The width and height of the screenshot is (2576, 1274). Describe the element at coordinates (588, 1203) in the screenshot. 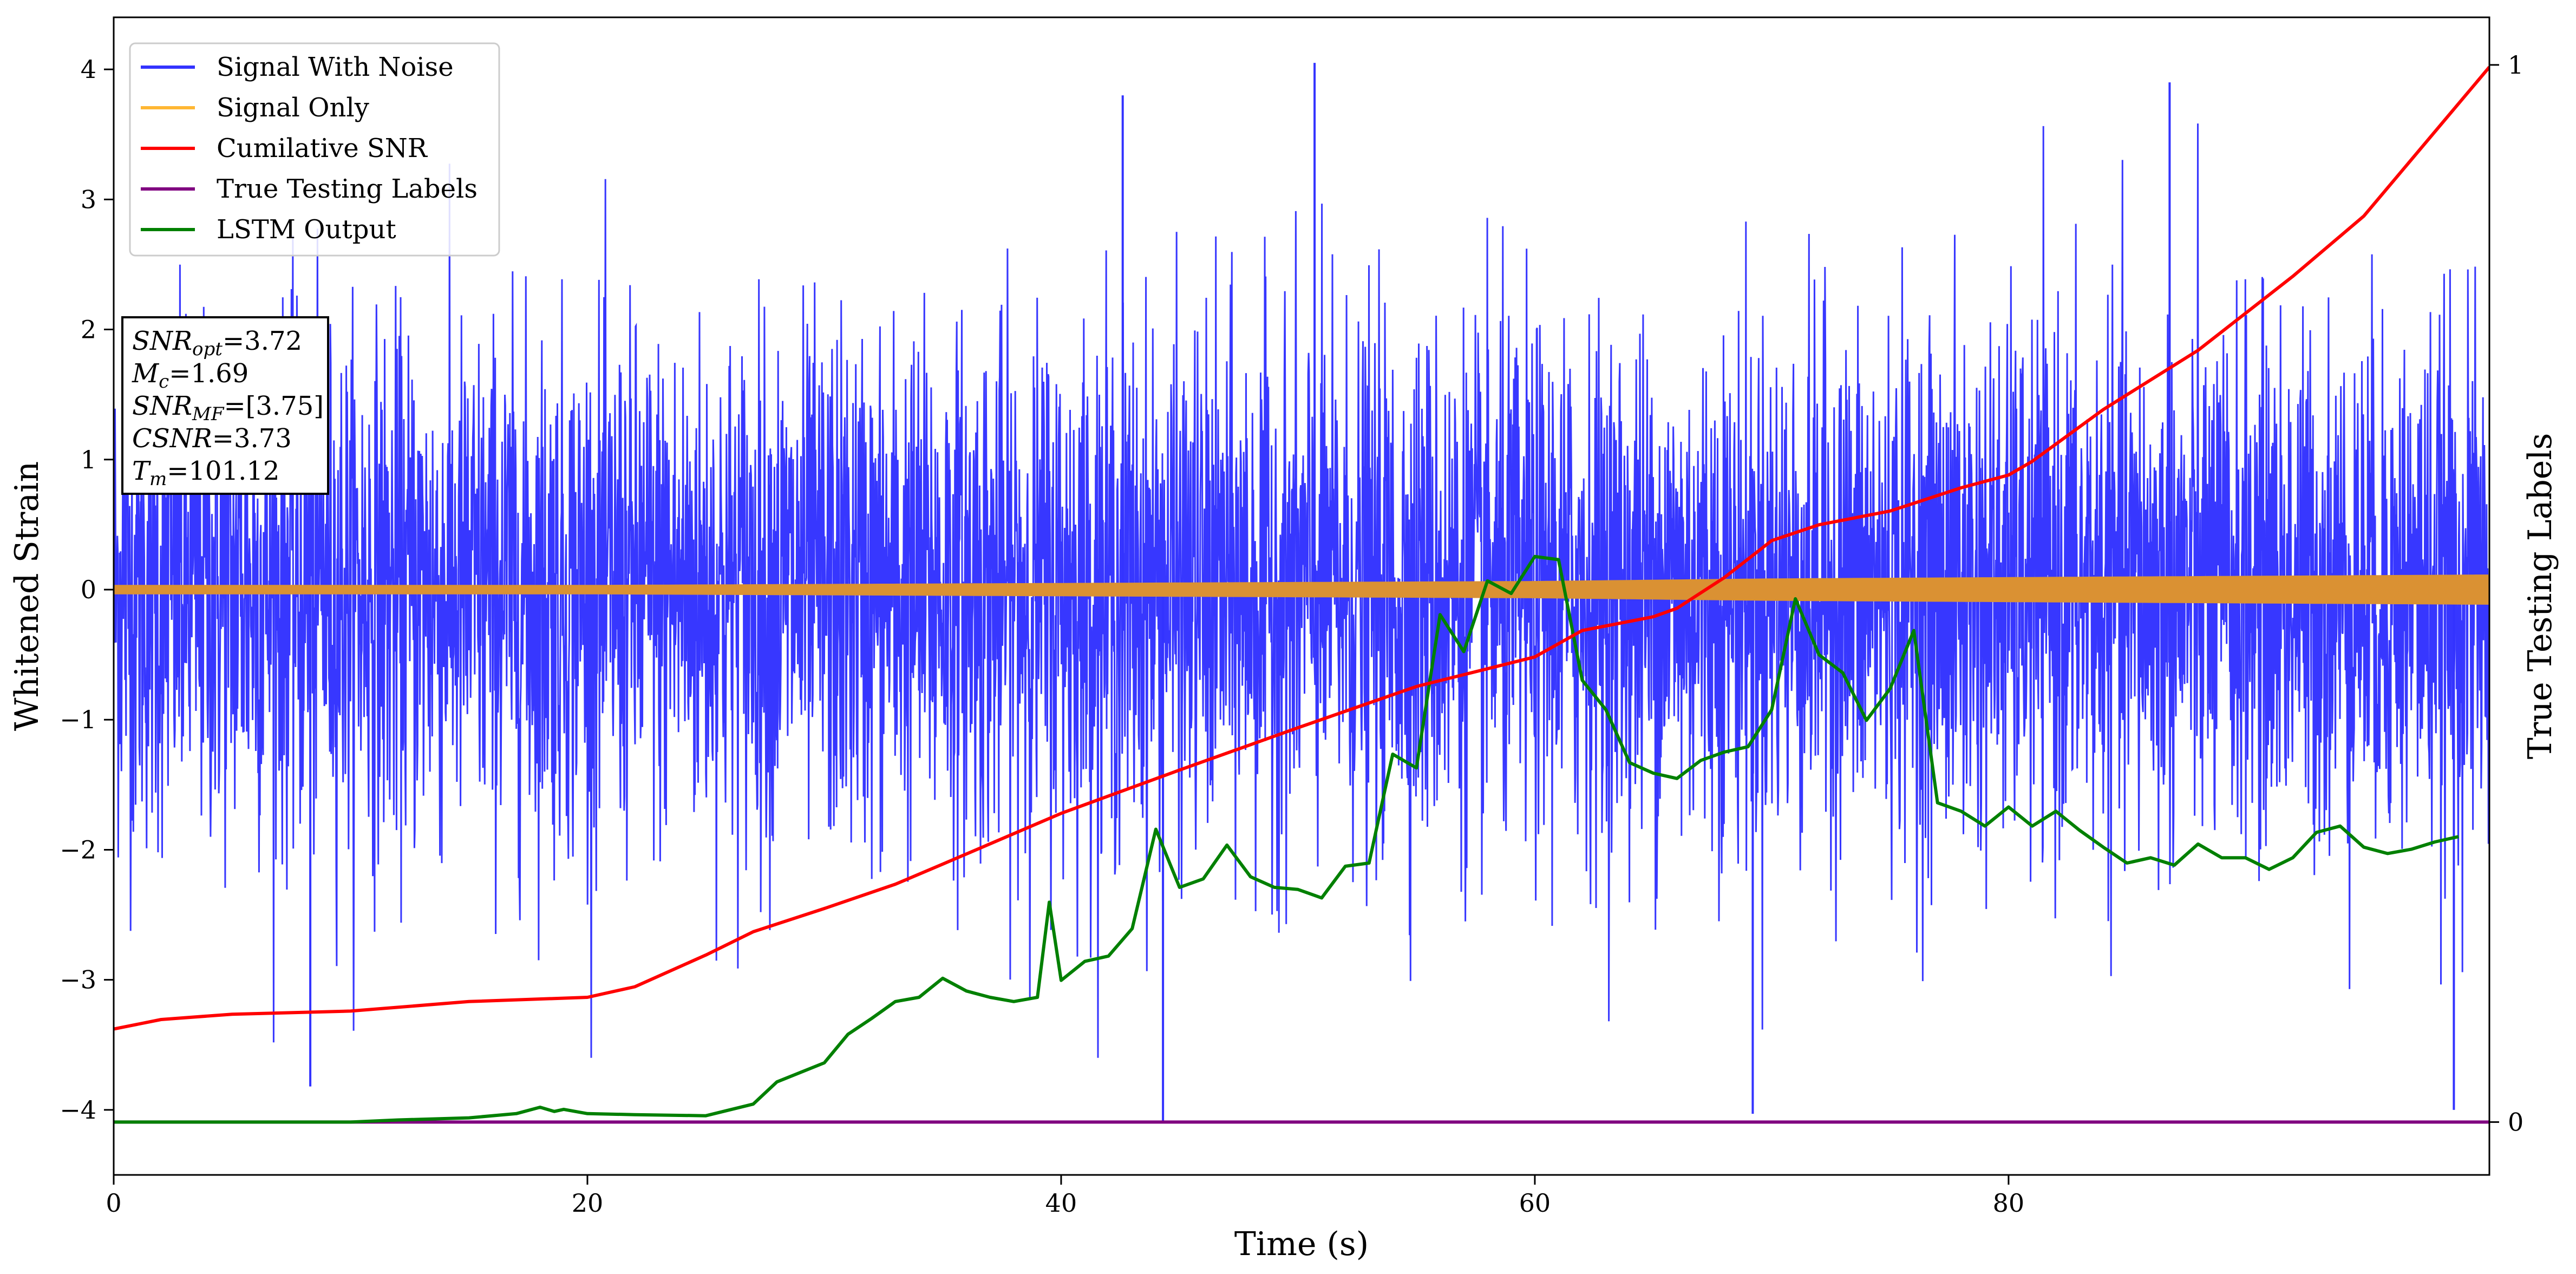

I see `x-tick-label: 20` at that location.